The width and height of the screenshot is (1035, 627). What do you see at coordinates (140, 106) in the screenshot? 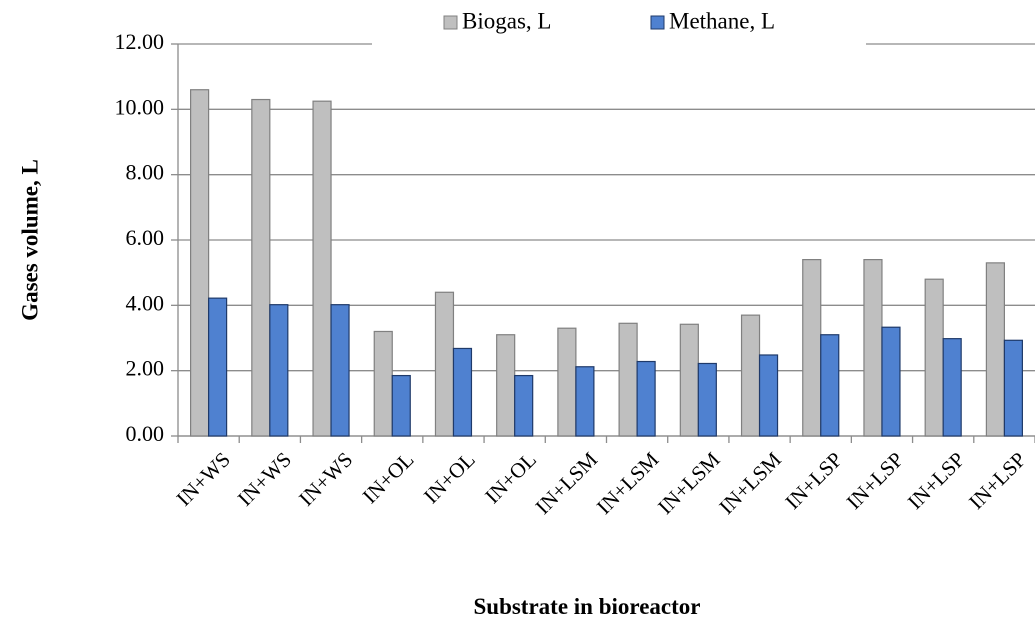
I see `y-tick-label: 10.00` at bounding box center [140, 106].